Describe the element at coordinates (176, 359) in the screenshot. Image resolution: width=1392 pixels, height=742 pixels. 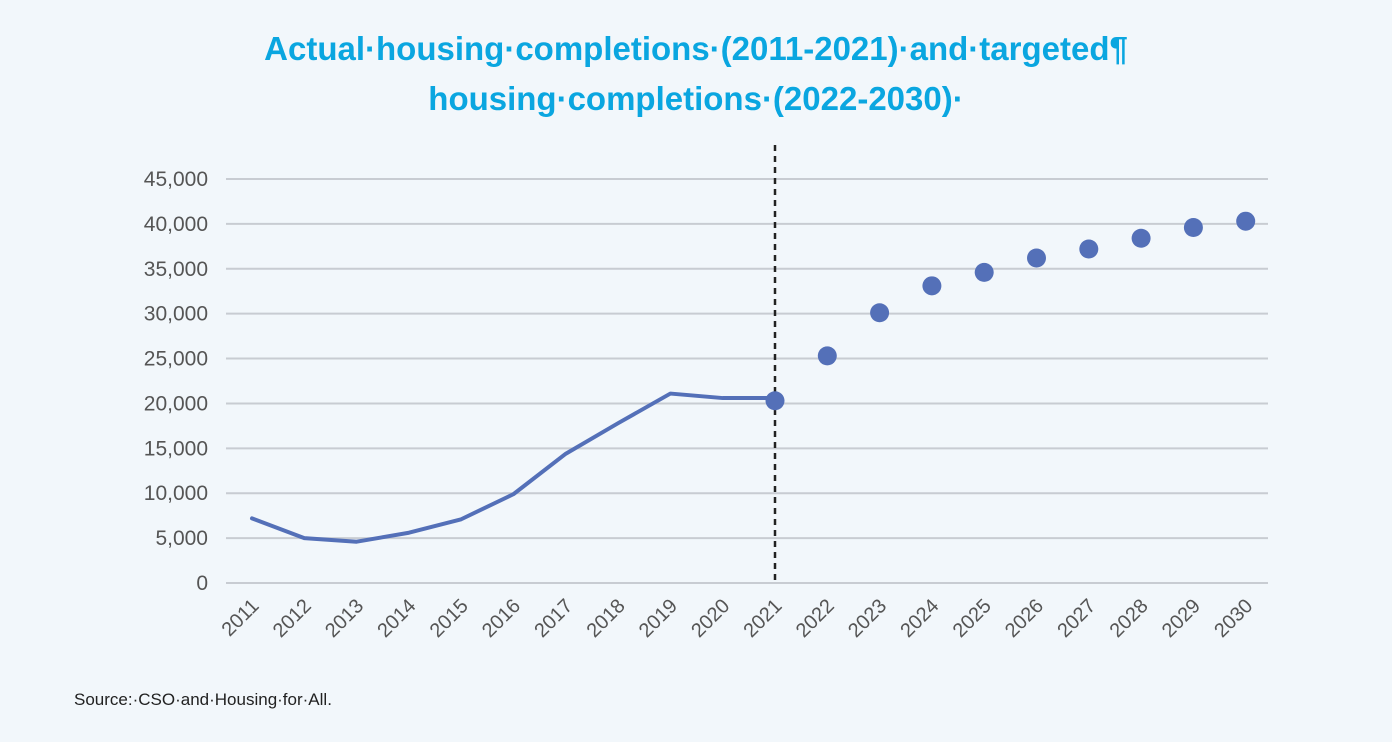
I see `y-tick-label: 25,000` at that location.